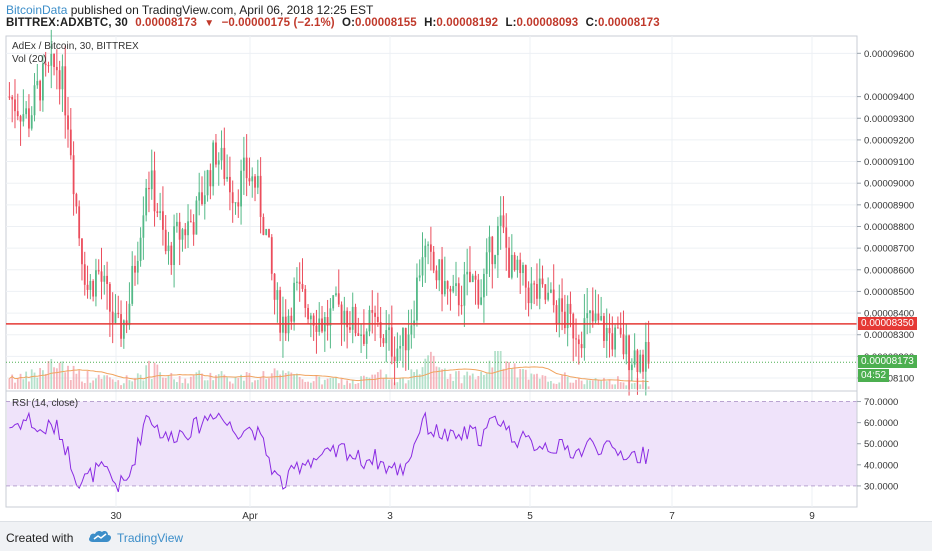 The height and width of the screenshot is (551, 932). Describe the element at coordinates (889, 140) in the screenshot. I see `price-tick-label: 0.00009200` at that location.